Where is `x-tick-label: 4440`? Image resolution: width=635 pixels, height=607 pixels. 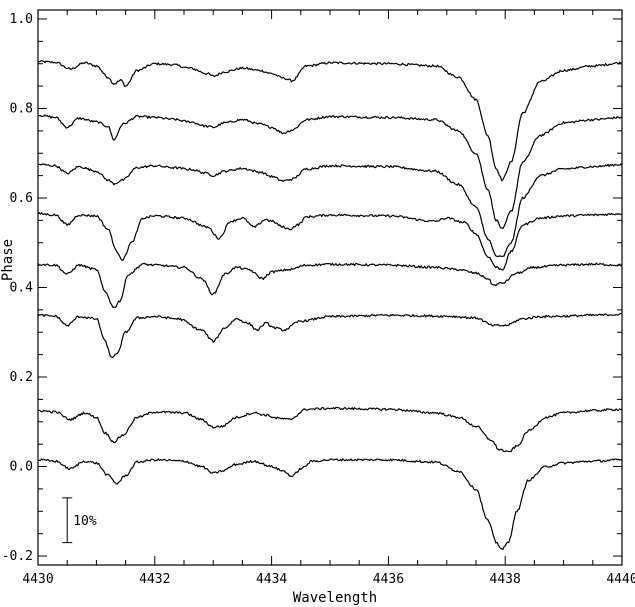 x-tick-label: 4440 is located at coordinates (620, 579).